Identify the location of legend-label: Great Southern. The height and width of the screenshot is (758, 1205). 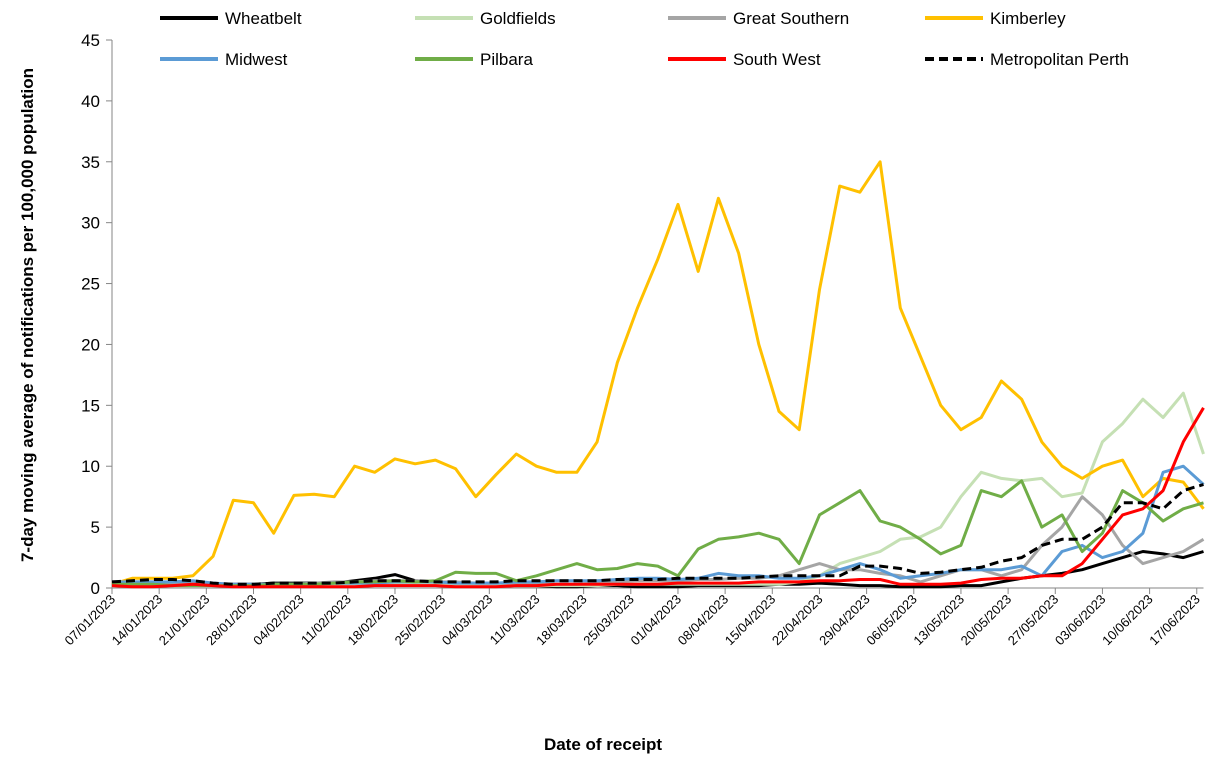
(791, 18).